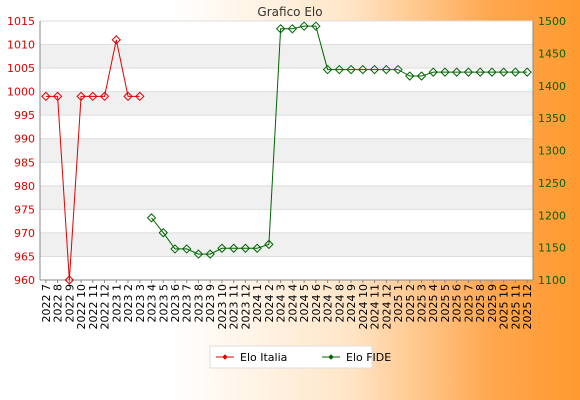 Image resolution: width=580 pixels, height=400 pixels. Describe the element at coordinates (552, 21) in the screenshot. I see `right-tick-label: 1500` at that location.